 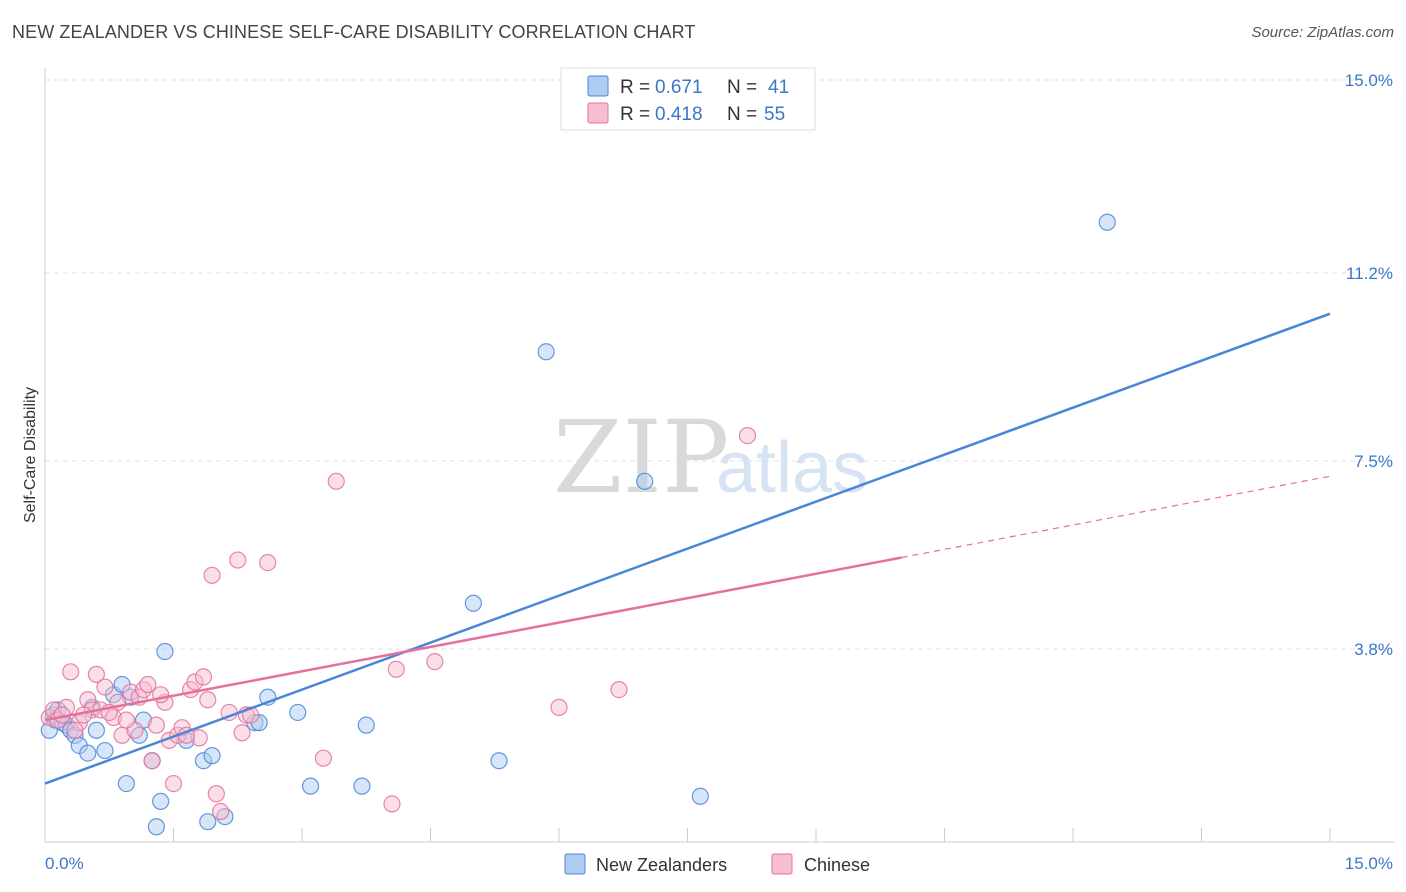 What do you see at coordinates (778, 87) in the screenshot?
I see `legend-n-value-1: 41` at bounding box center [778, 87].